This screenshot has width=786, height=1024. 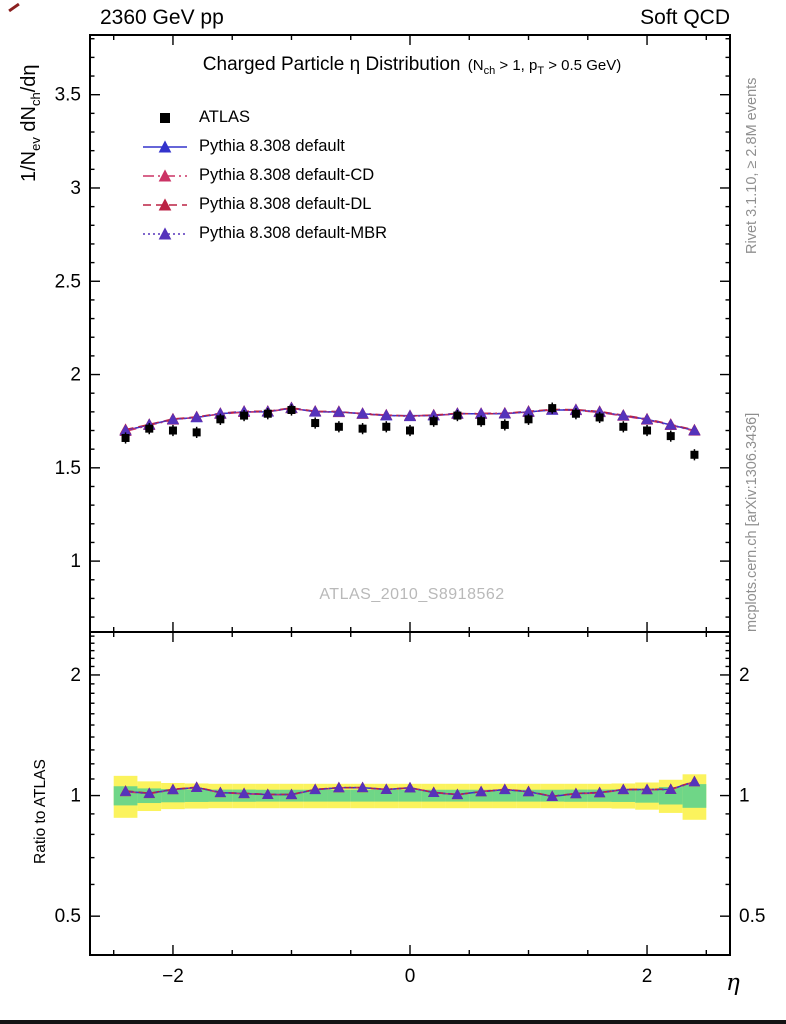 I want to click on mcplots-attribution-note: mcplots.cern.ch [arXiv:1306.3436], so click(x=752, y=522).